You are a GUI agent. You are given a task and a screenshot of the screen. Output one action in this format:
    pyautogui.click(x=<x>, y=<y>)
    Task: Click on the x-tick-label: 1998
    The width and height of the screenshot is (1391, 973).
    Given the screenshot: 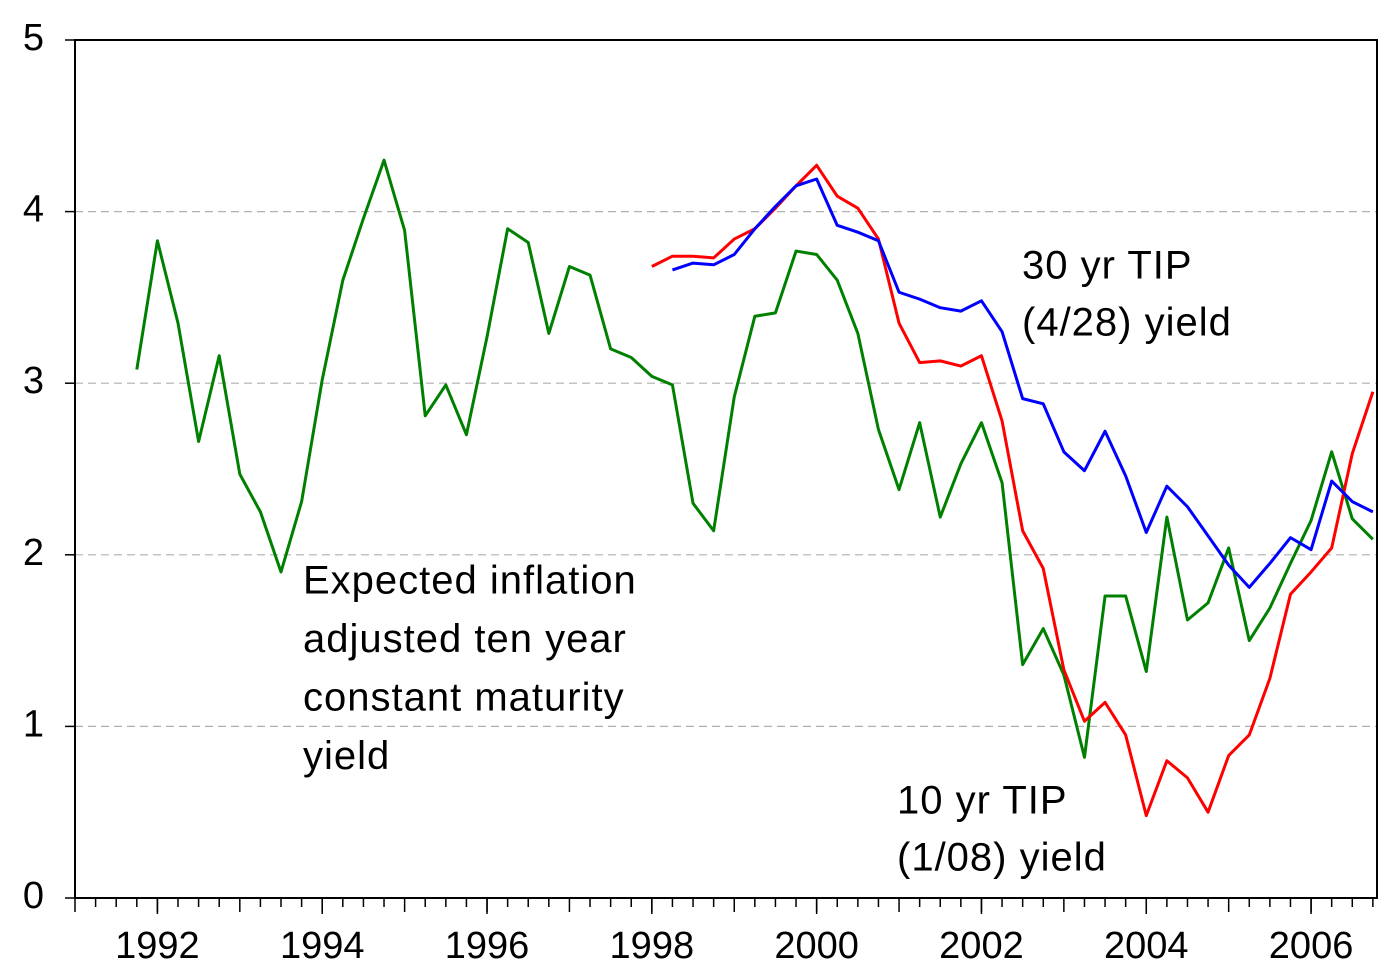 What is the action you would take?
    pyautogui.click(x=652, y=946)
    